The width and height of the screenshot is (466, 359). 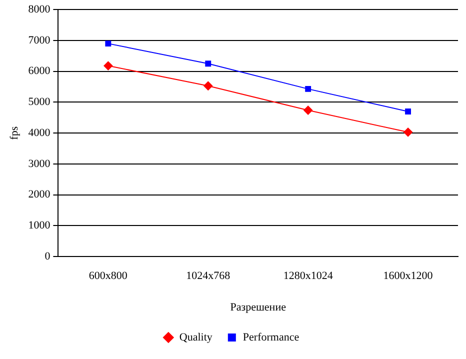 What do you see at coordinates (196, 337) in the screenshot?
I see `legend-label: Quality` at bounding box center [196, 337].